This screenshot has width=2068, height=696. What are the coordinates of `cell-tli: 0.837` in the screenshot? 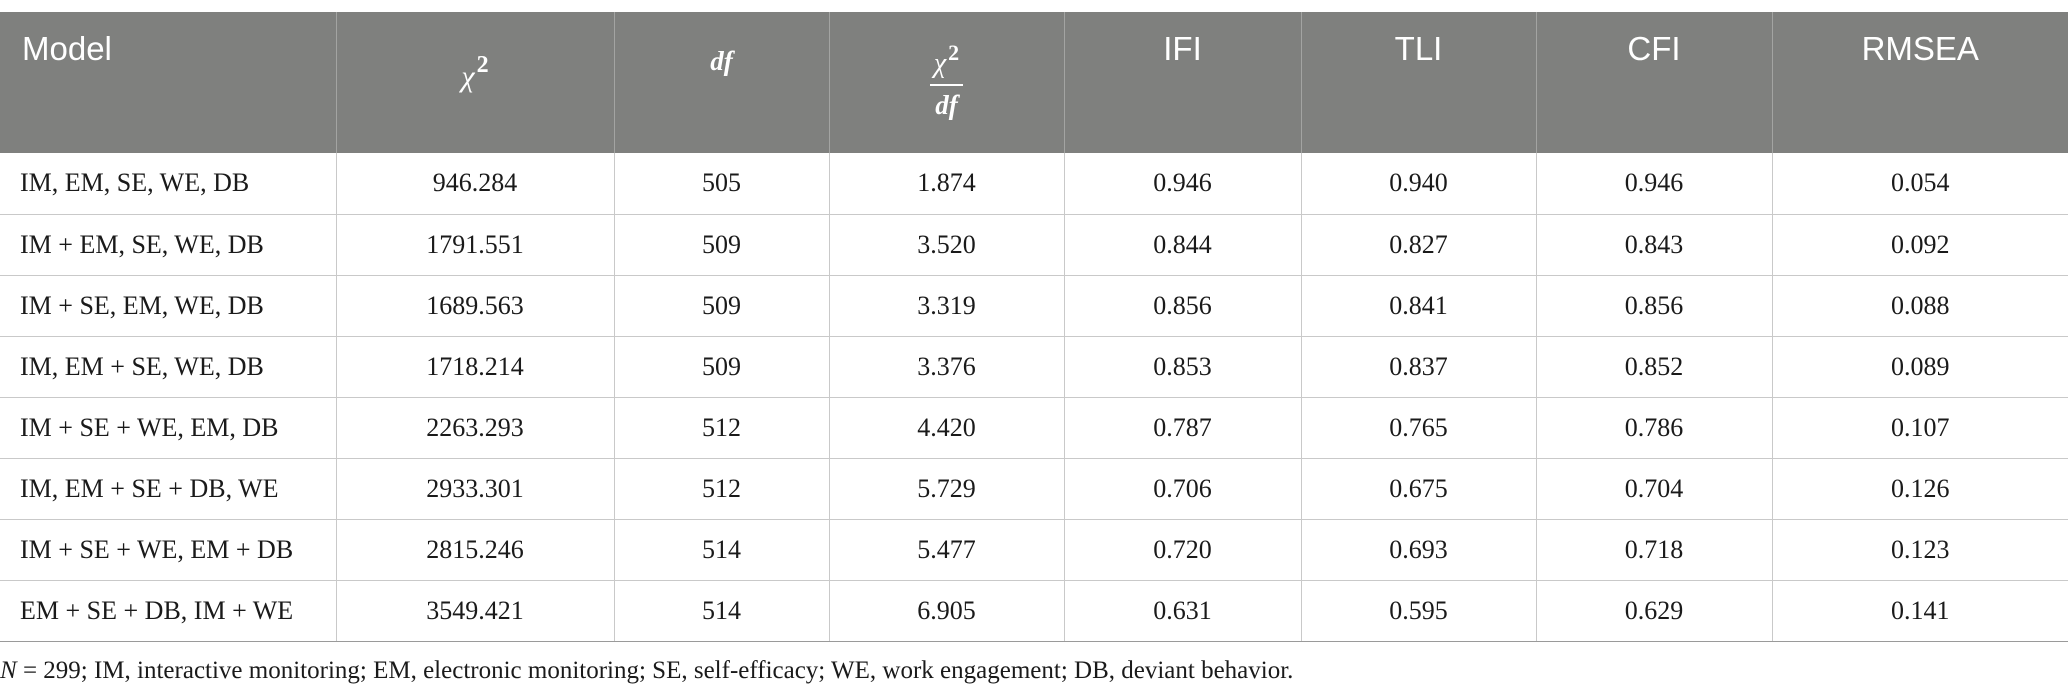 It's located at (1418, 367).